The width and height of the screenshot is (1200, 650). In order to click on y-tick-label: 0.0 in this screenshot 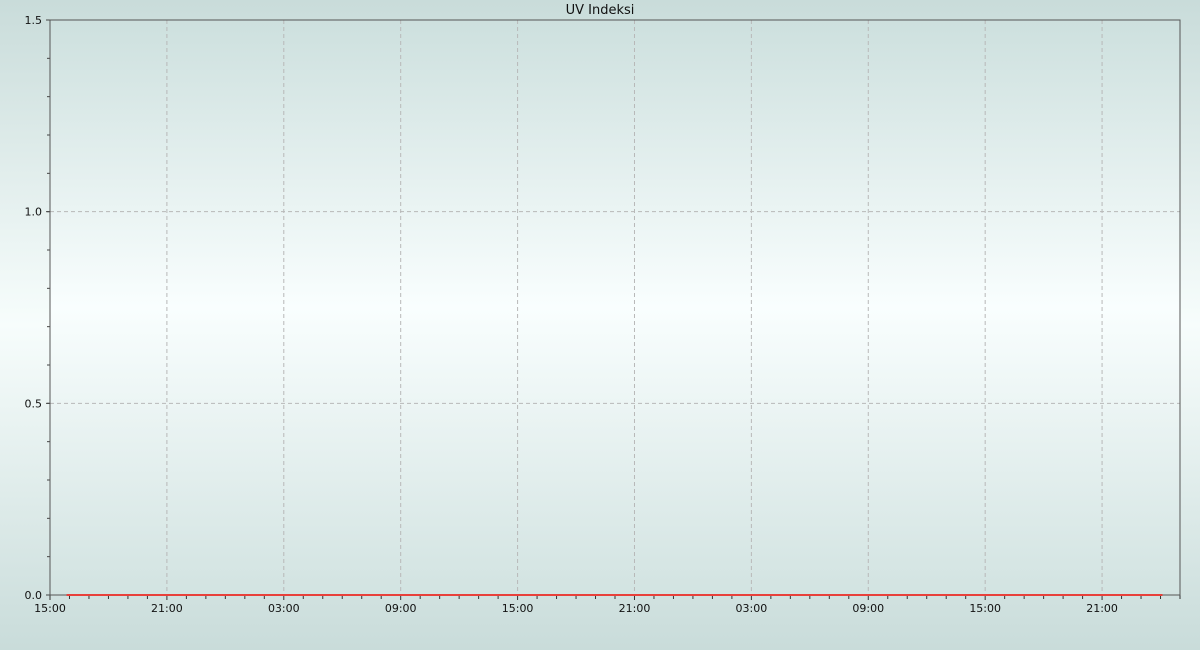, I will do `click(34, 595)`.